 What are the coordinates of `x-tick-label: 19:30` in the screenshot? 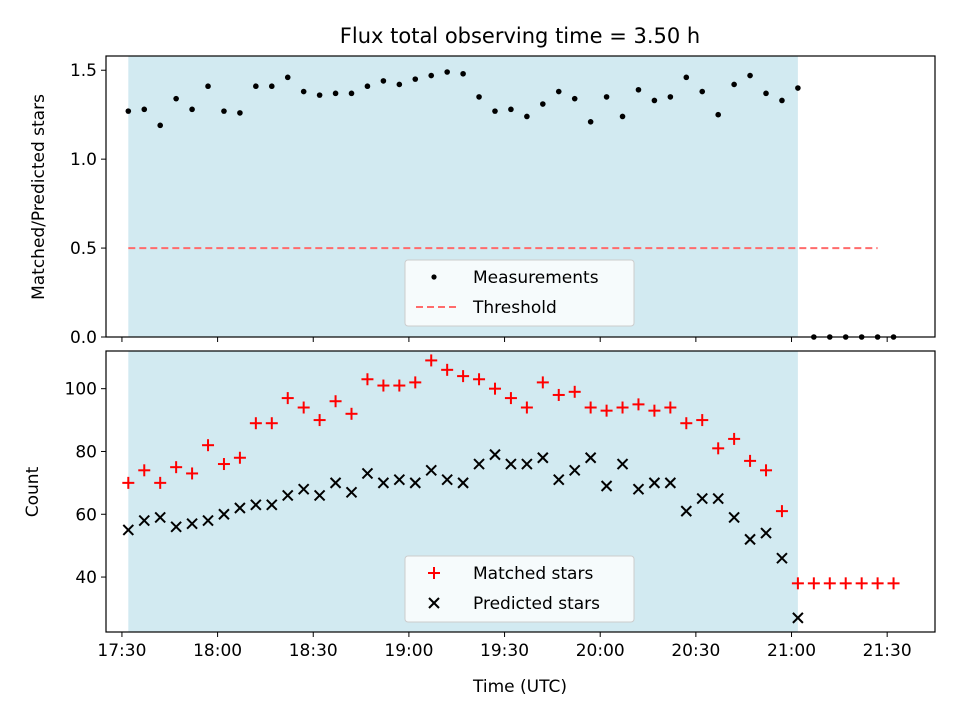 It's located at (504, 651).